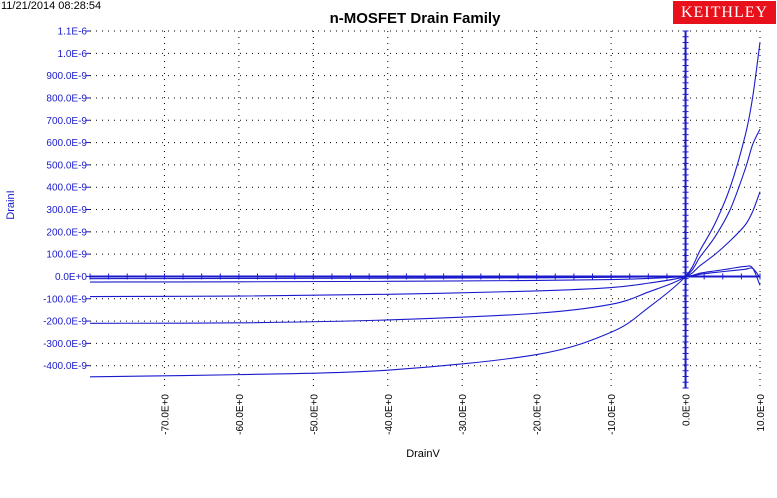 This screenshot has height=498, width=777. I want to click on y-tick-label: 100.0E-9, so click(66, 255).